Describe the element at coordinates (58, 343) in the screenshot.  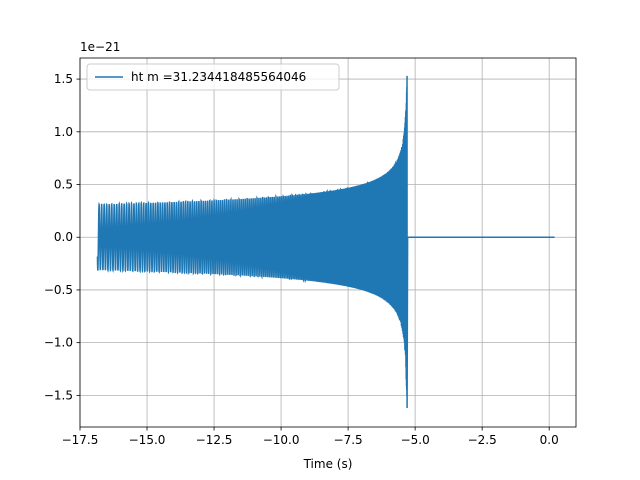
I see `y-tick-label: −1.0` at that location.